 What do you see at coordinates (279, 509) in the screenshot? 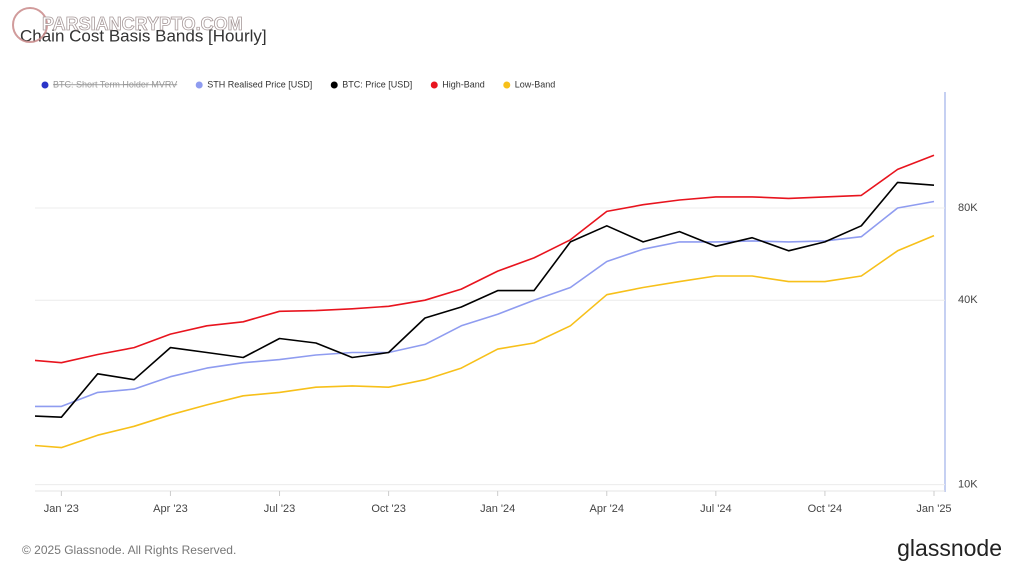
I see `x-tick-label: Jul '23` at bounding box center [279, 509].